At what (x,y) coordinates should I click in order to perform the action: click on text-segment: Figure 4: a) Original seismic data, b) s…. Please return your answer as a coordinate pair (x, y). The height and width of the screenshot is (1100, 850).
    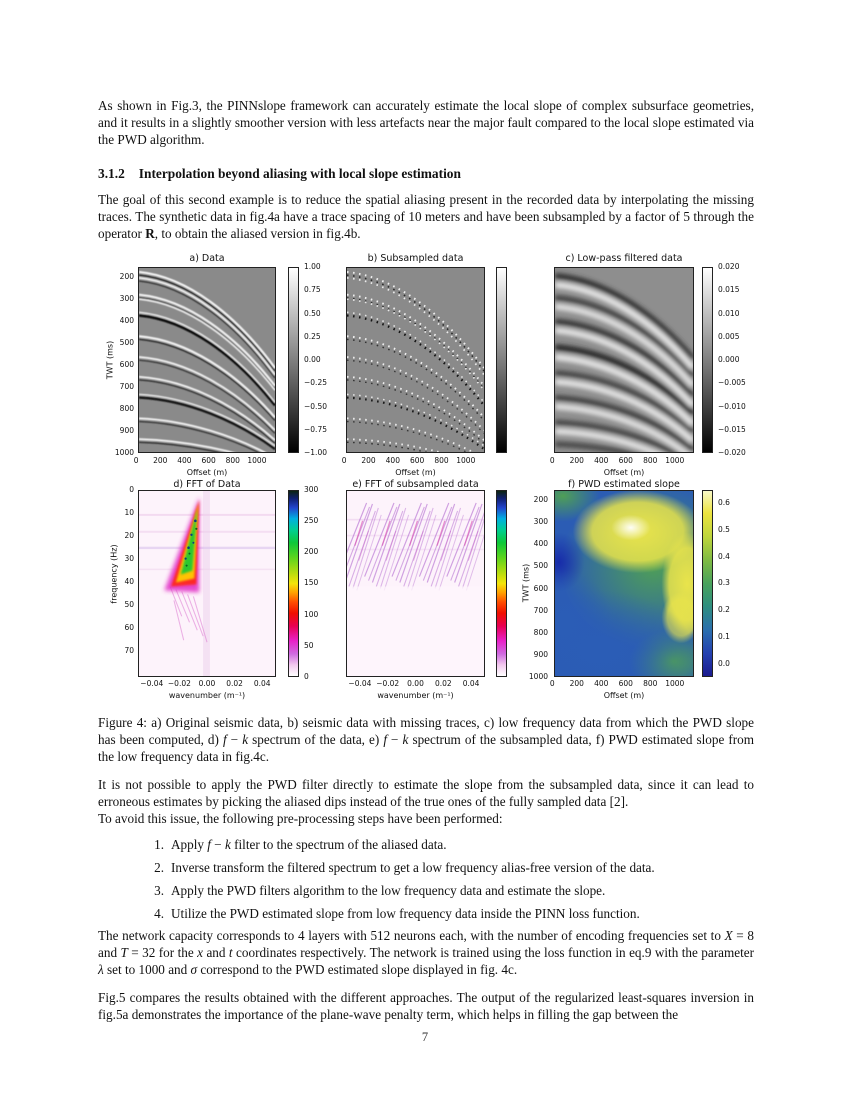
    Looking at the image, I should click on (426, 731).